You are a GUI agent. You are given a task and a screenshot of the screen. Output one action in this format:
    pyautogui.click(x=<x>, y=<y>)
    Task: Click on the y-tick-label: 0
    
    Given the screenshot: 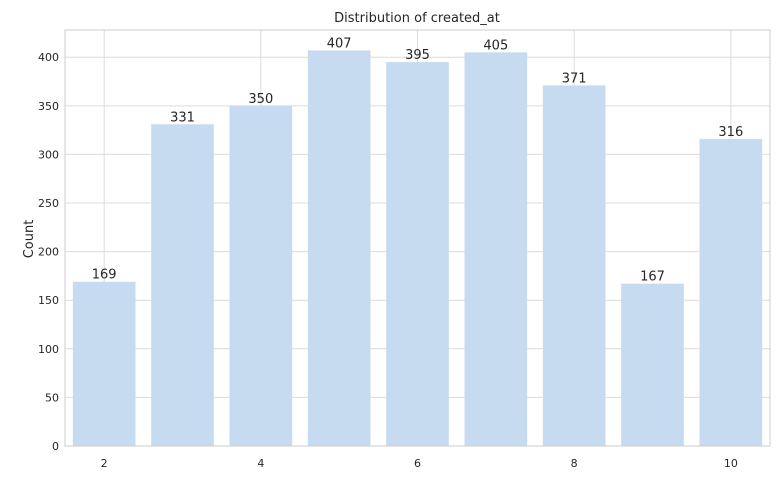 What is the action you would take?
    pyautogui.click(x=55, y=446)
    